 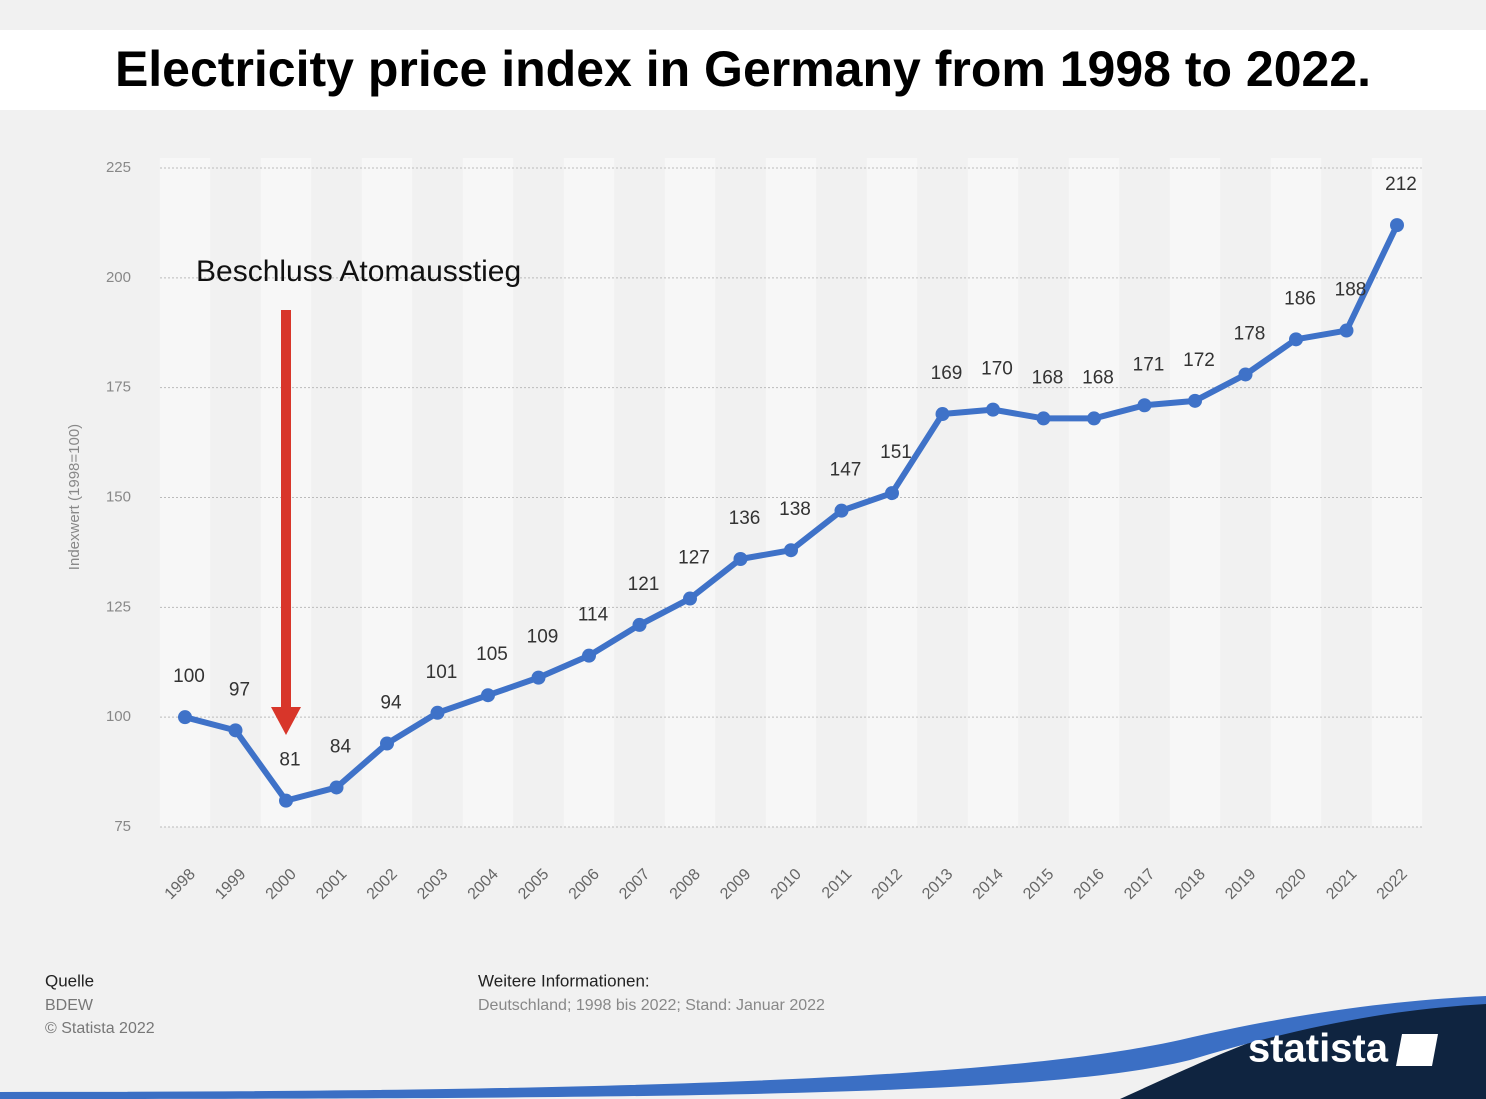 I want to click on x-tick-label: 2006, so click(x=584, y=884).